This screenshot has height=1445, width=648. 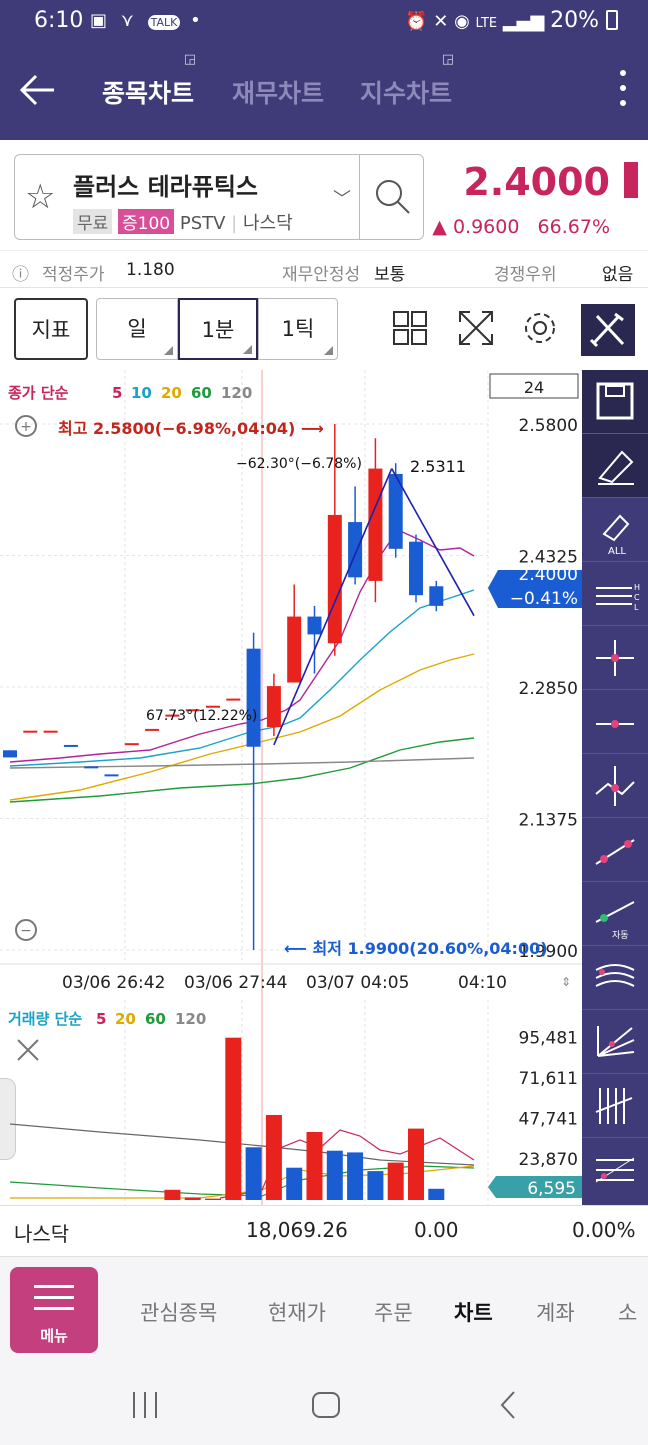 I want to click on tab-stock-chart: 종목차트 ◲, so click(x=149, y=80).